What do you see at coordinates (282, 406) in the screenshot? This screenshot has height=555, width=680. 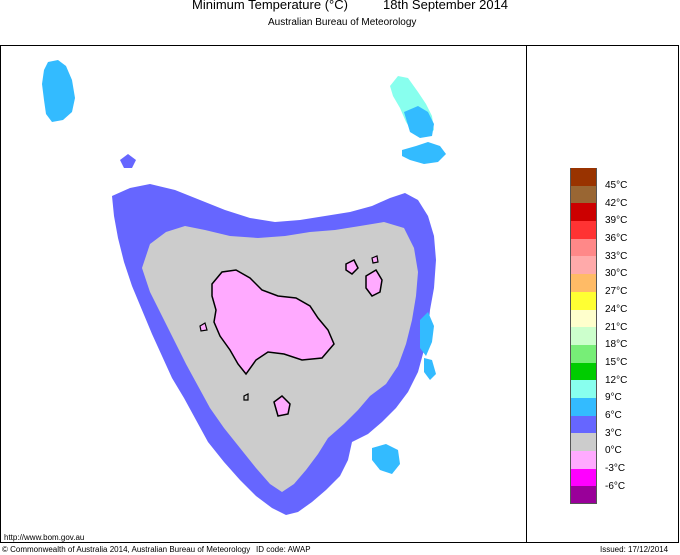 I see `subzero-patch-south` at bounding box center [282, 406].